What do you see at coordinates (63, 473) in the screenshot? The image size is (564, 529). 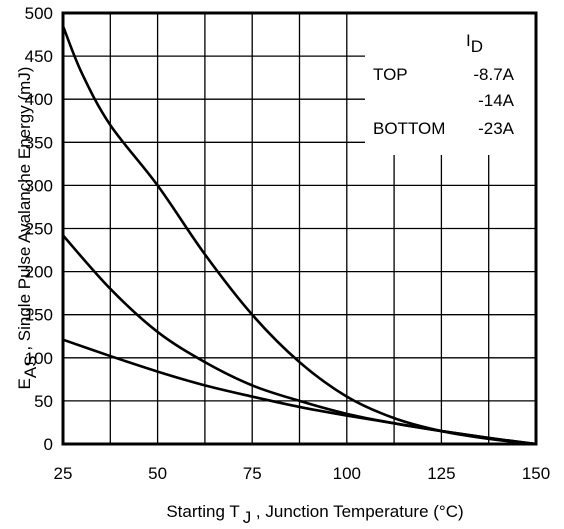 I see `x-tick-label: 25` at bounding box center [63, 473].